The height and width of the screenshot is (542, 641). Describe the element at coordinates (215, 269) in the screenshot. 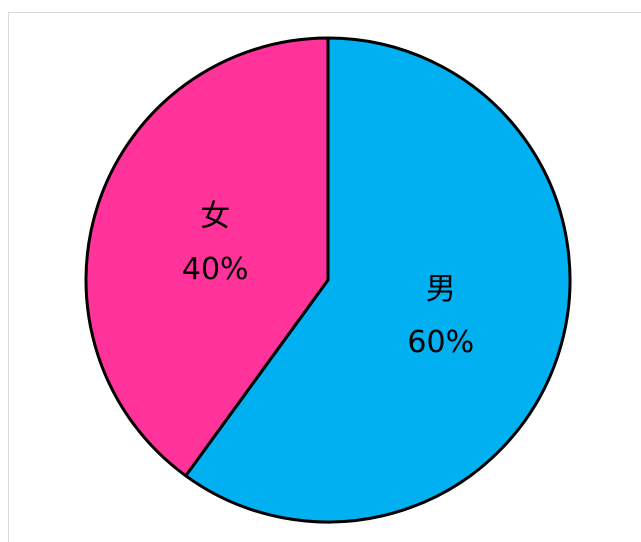

I see `slice-value-label: 40%` at that location.